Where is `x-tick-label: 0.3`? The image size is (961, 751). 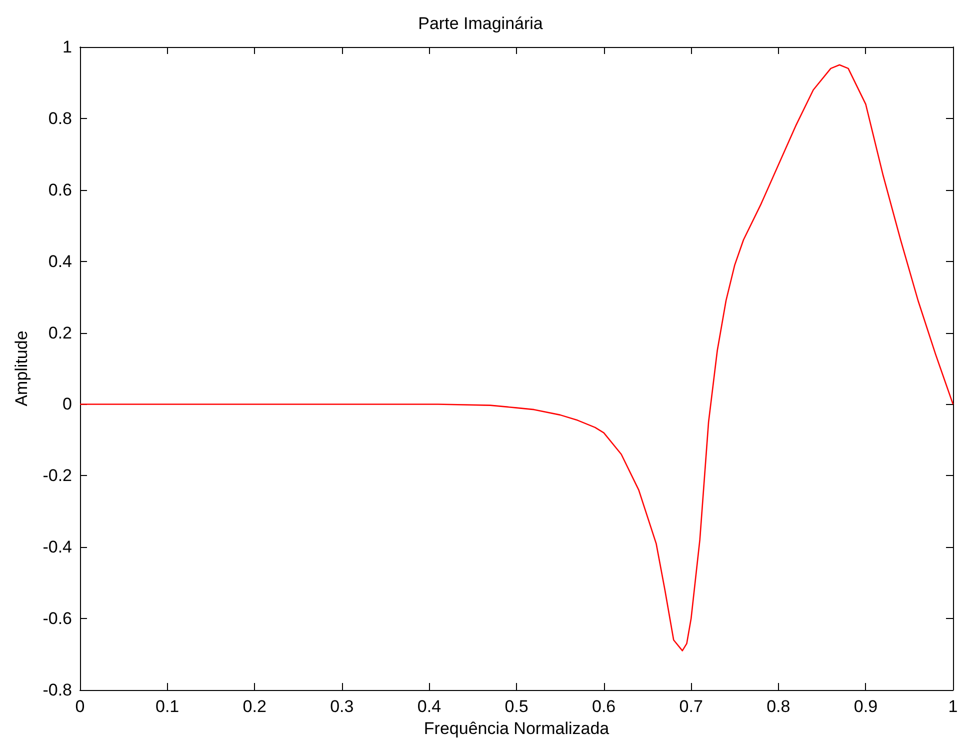 x-tick-label: 0.3 is located at coordinates (342, 706).